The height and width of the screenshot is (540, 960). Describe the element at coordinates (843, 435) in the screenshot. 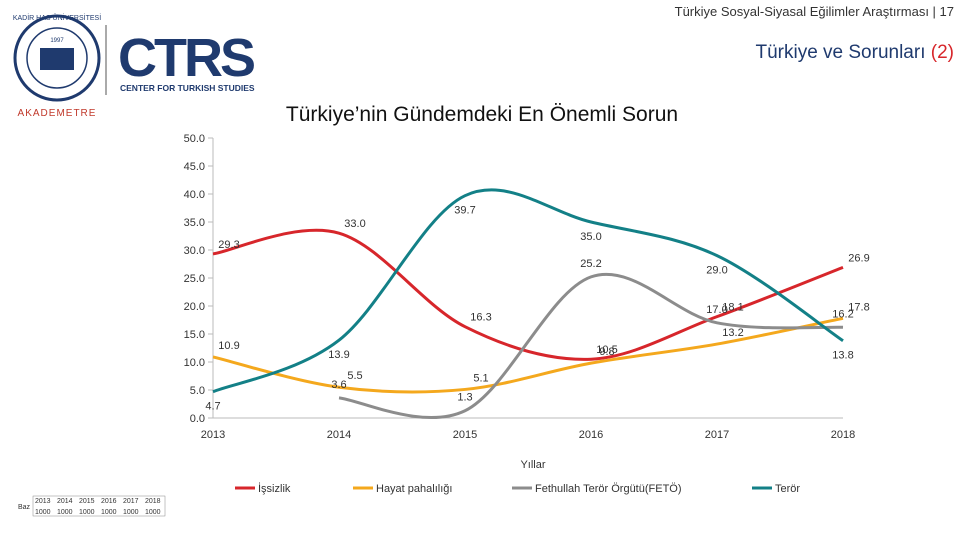

I see `x-tick-label: 2018` at that location.